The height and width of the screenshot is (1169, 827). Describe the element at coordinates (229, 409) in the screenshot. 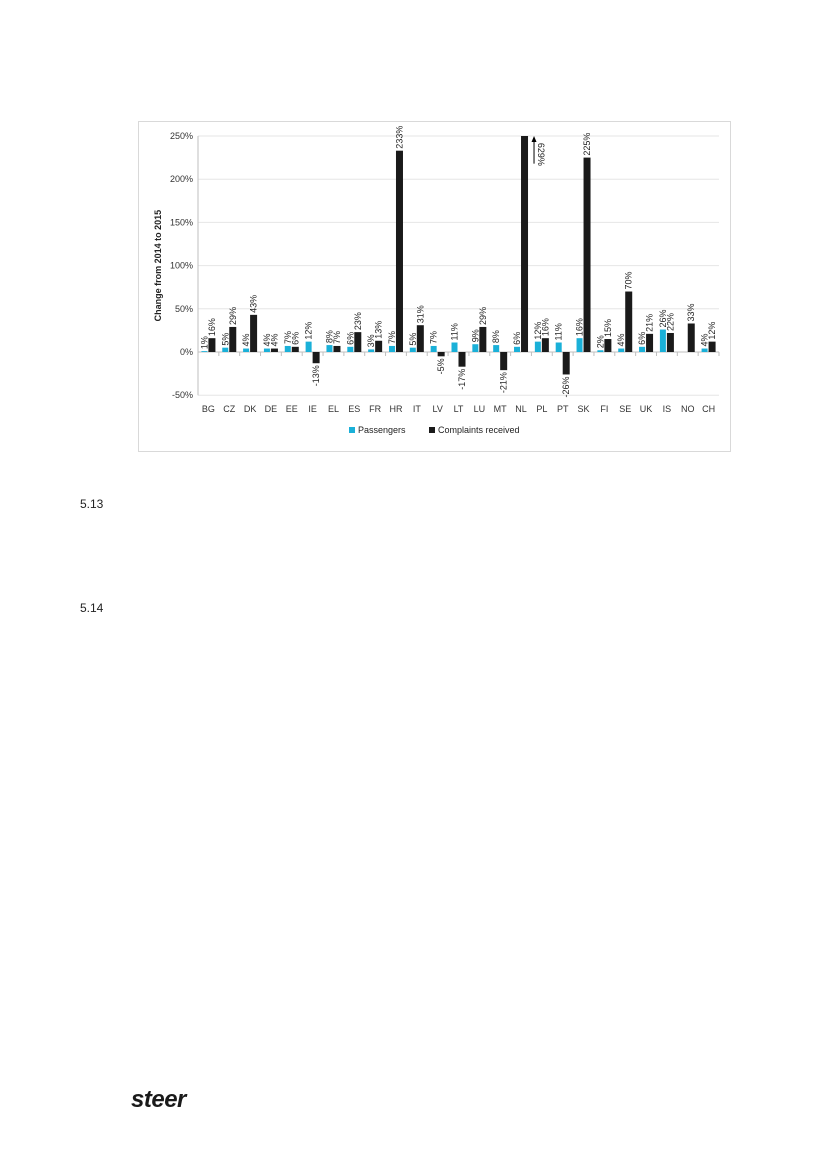

I see `x-tick-label: CZ` at that location.